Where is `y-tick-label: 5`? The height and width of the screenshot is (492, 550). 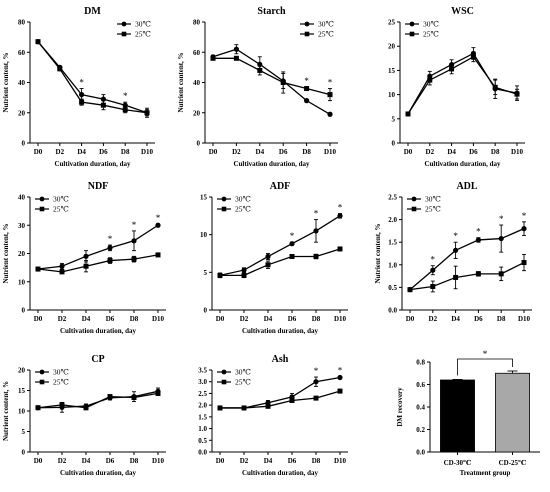
y-tick-label: 5 is located at coordinates (206, 273).